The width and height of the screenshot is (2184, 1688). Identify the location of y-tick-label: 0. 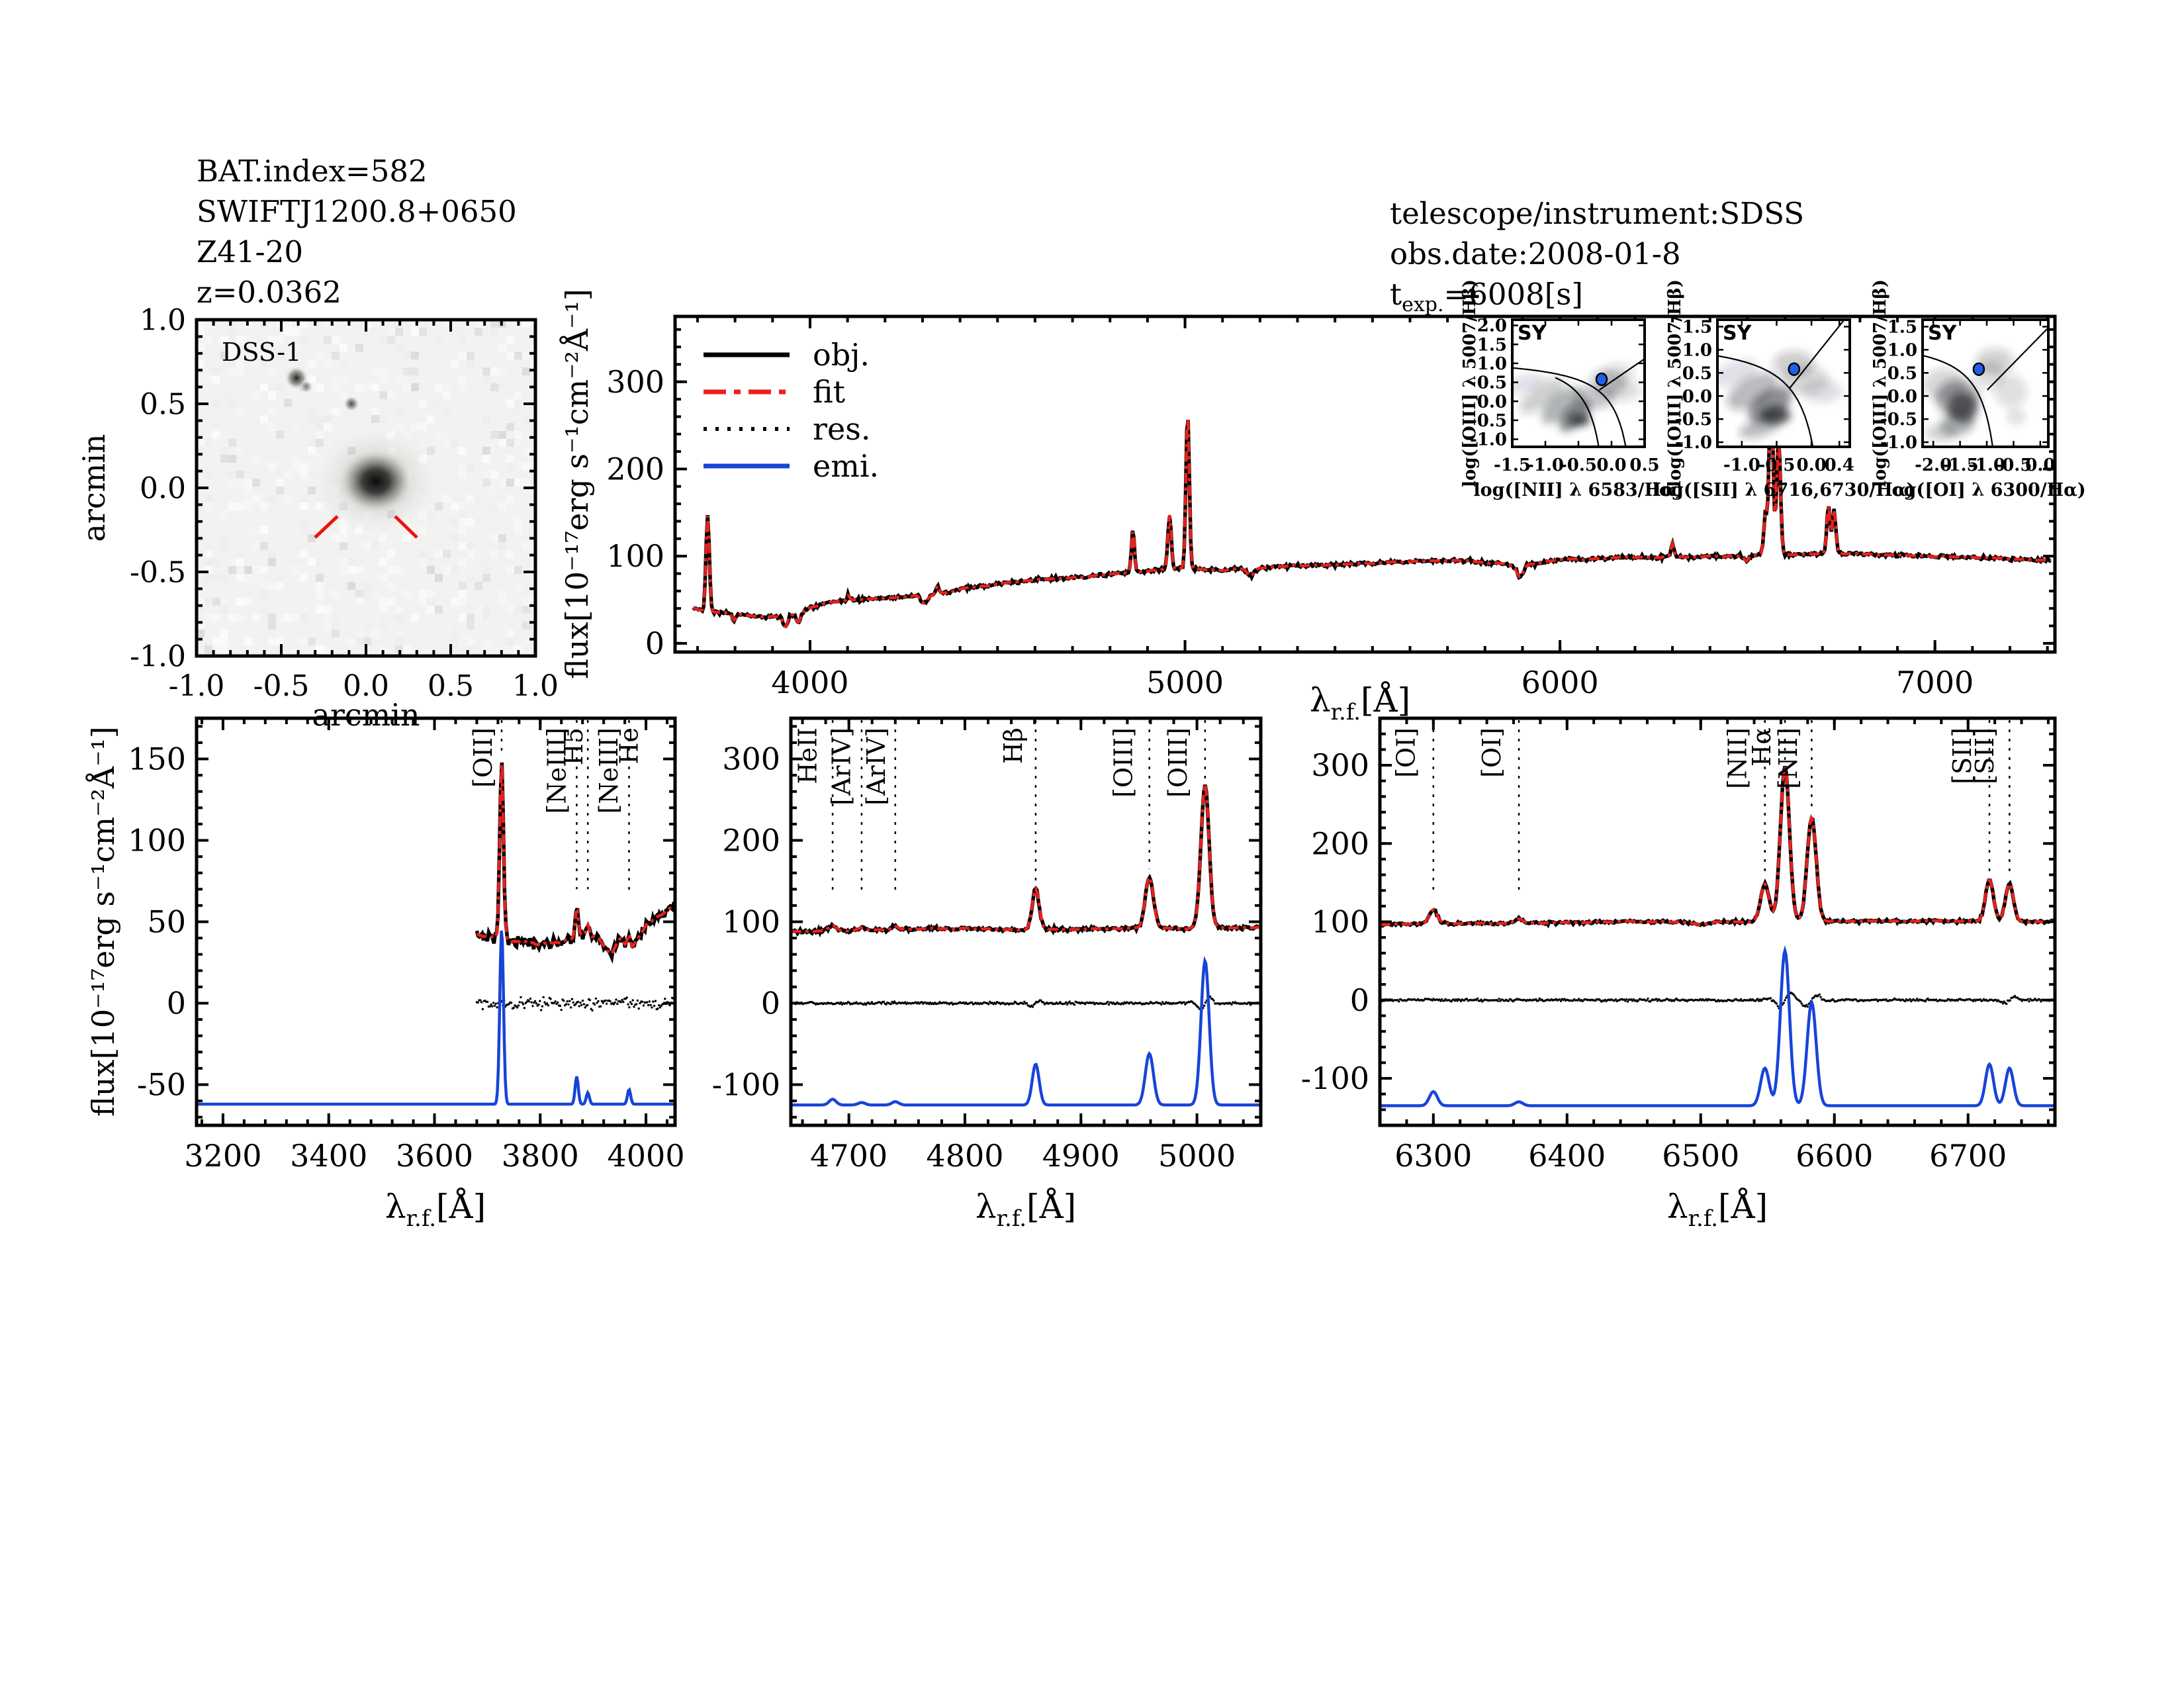
(176, 1003).